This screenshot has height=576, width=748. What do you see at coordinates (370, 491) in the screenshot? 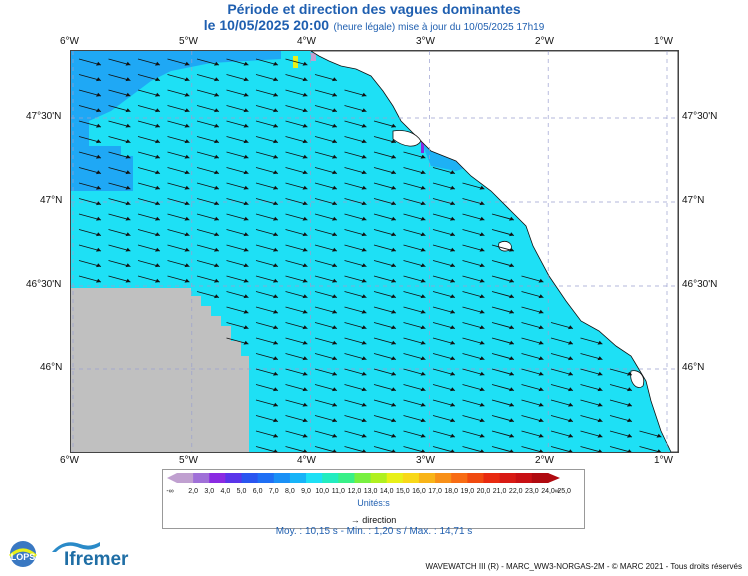
I see `scale-label: 13,0` at bounding box center [370, 491].